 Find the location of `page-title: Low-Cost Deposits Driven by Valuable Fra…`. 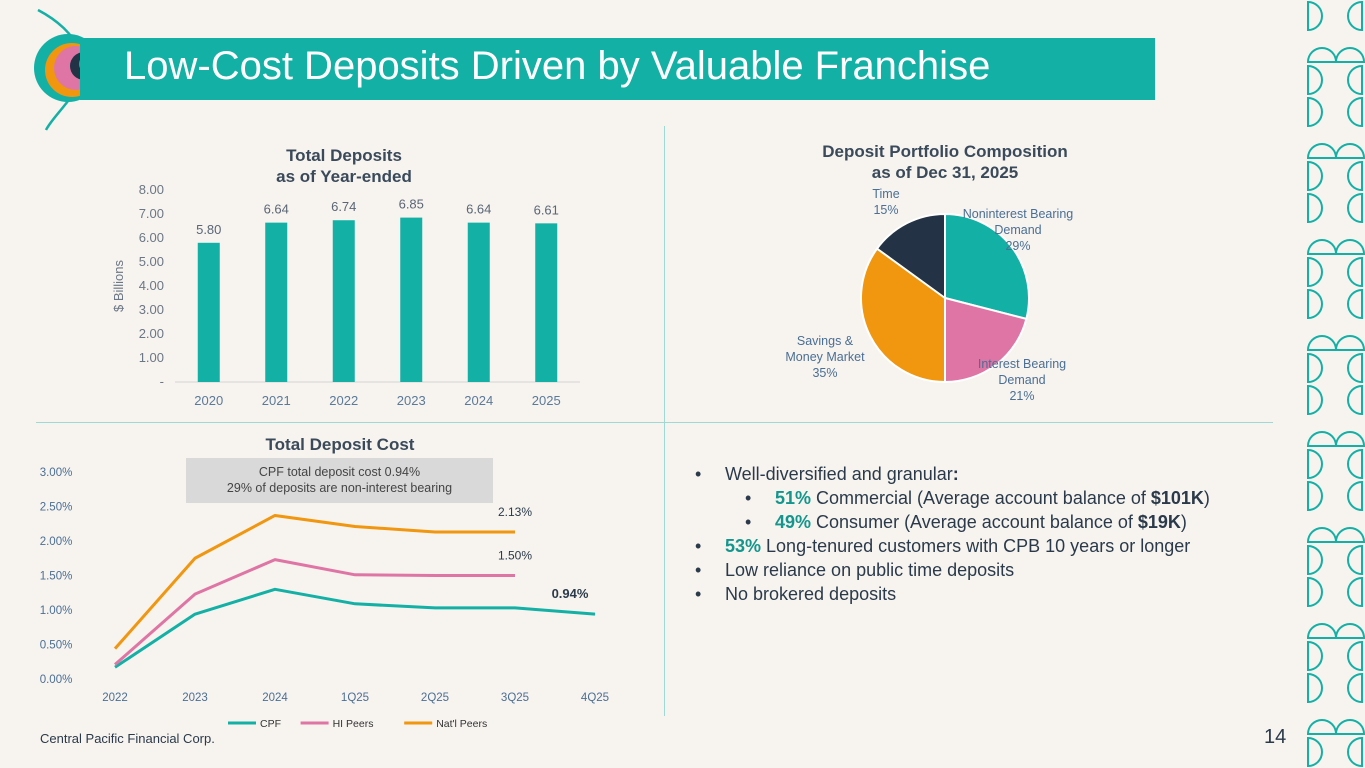

page-title: Low-Cost Deposits Driven by Valuable Fra… is located at coordinates (557, 66).